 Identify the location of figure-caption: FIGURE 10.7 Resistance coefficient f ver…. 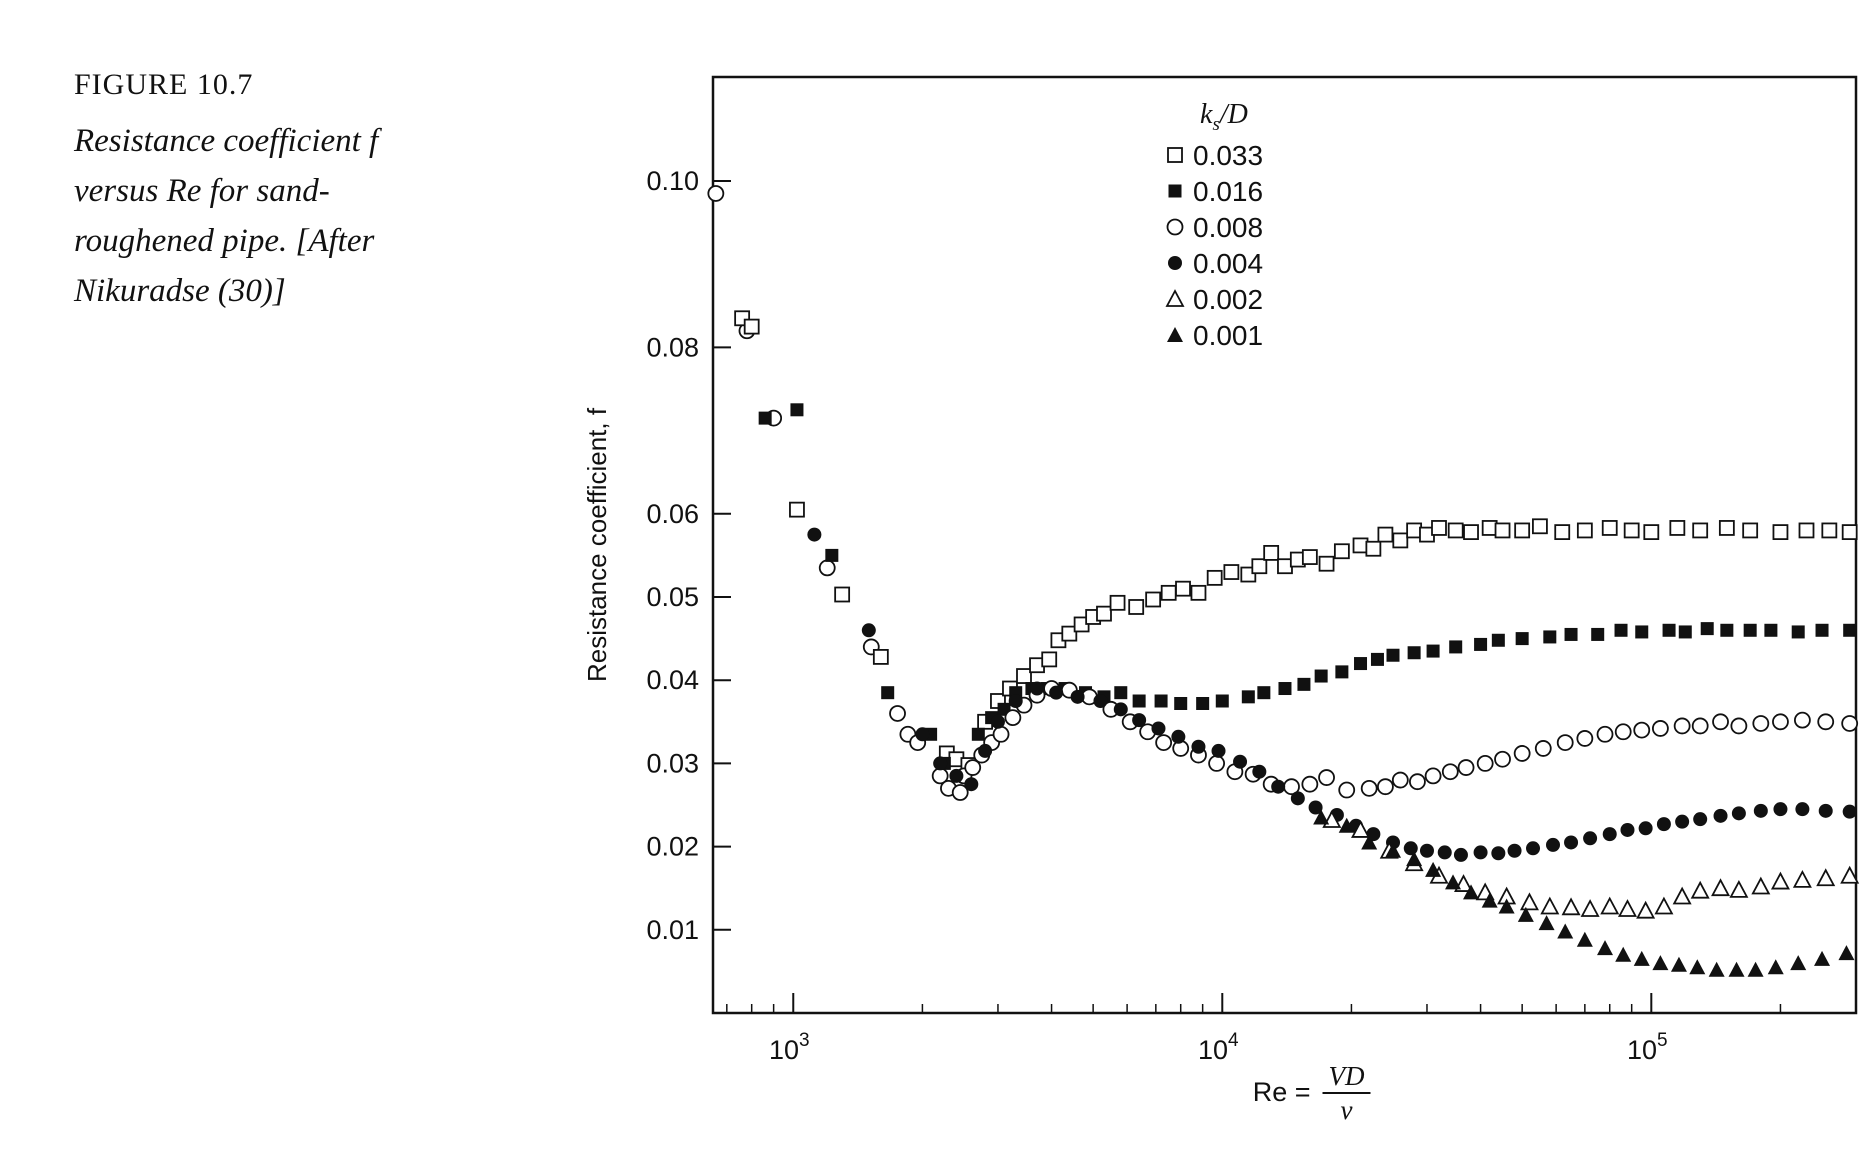
(264, 192).